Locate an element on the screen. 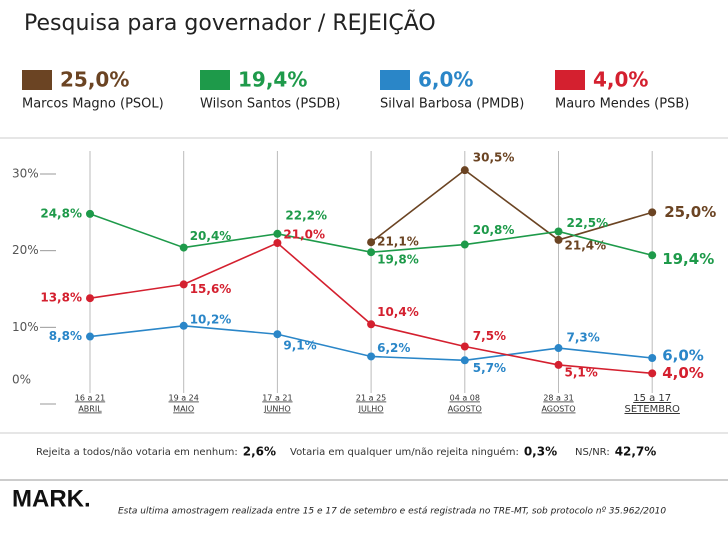  data-label: 20,4% is located at coordinates (211, 236).